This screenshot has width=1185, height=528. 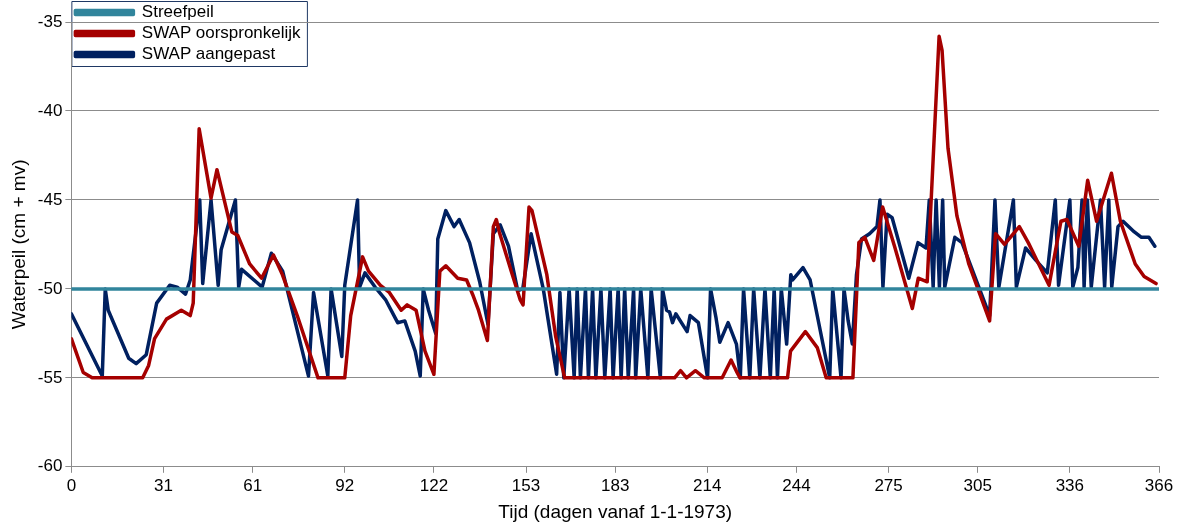 I want to click on x-tick-label: 305, so click(x=977, y=485).